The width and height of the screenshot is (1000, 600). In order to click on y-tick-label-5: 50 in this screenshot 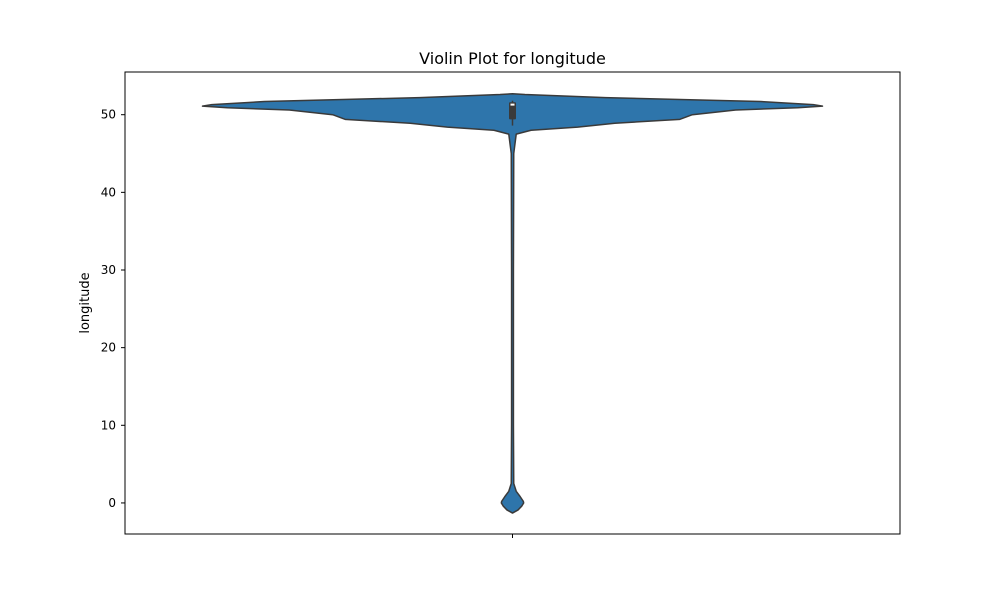, I will do `click(108, 115)`.